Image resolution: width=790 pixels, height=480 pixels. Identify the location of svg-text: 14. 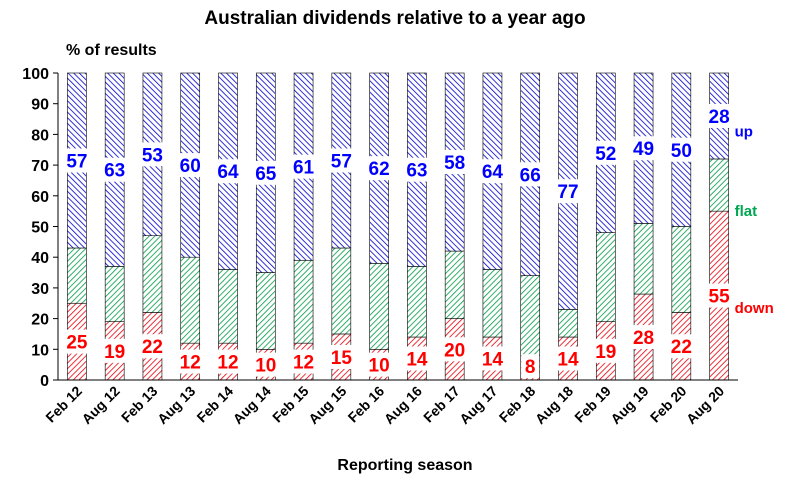
(417, 360).